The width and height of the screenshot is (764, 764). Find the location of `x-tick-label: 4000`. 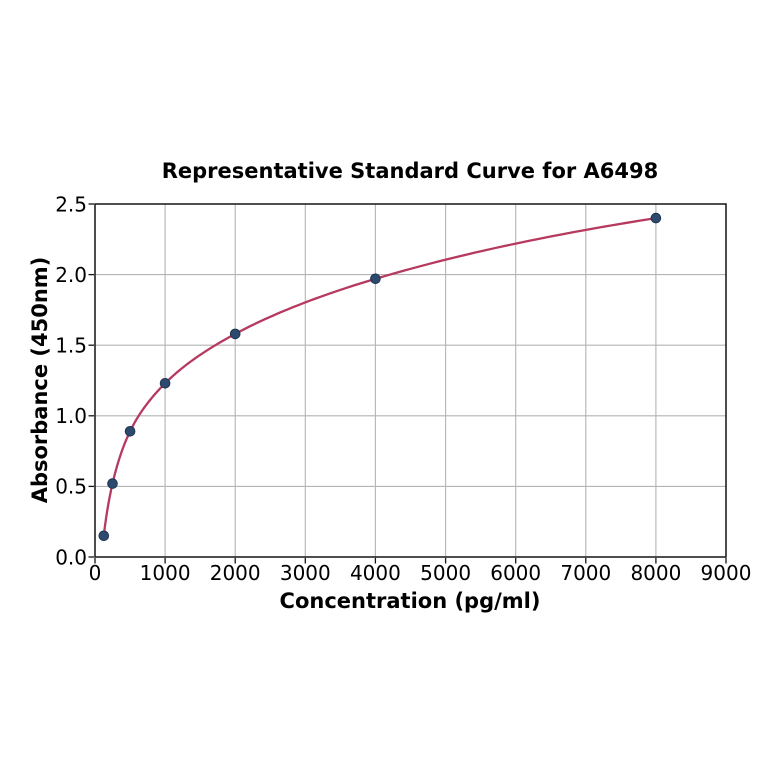

x-tick-label: 4000 is located at coordinates (375, 573).